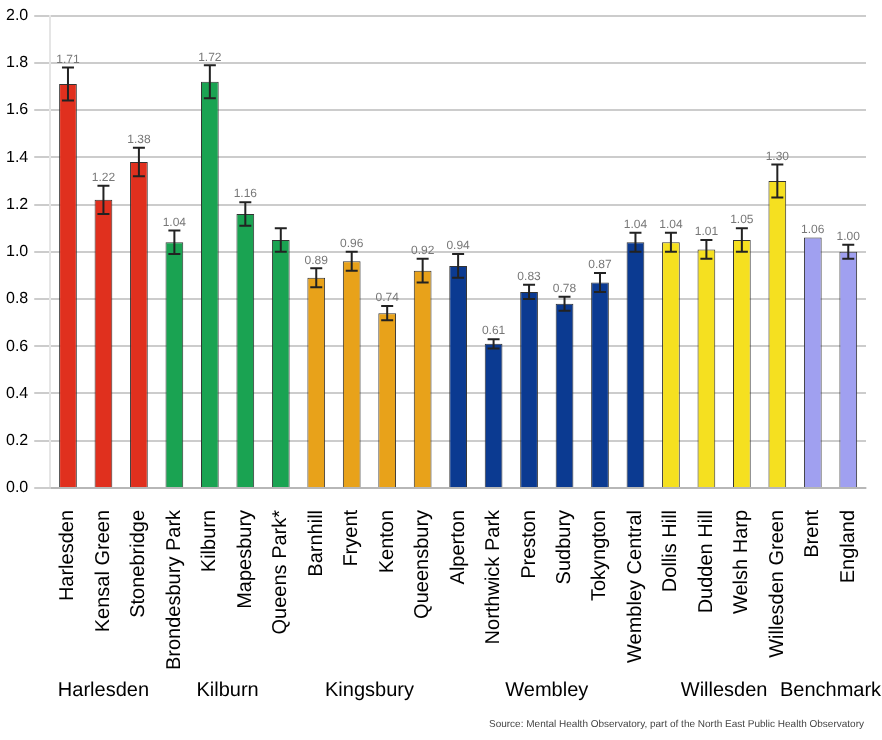 The height and width of the screenshot is (740, 882). Describe the element at coordinates (227, 690) in the screenshot. I see `text: Kilburn` at that location.